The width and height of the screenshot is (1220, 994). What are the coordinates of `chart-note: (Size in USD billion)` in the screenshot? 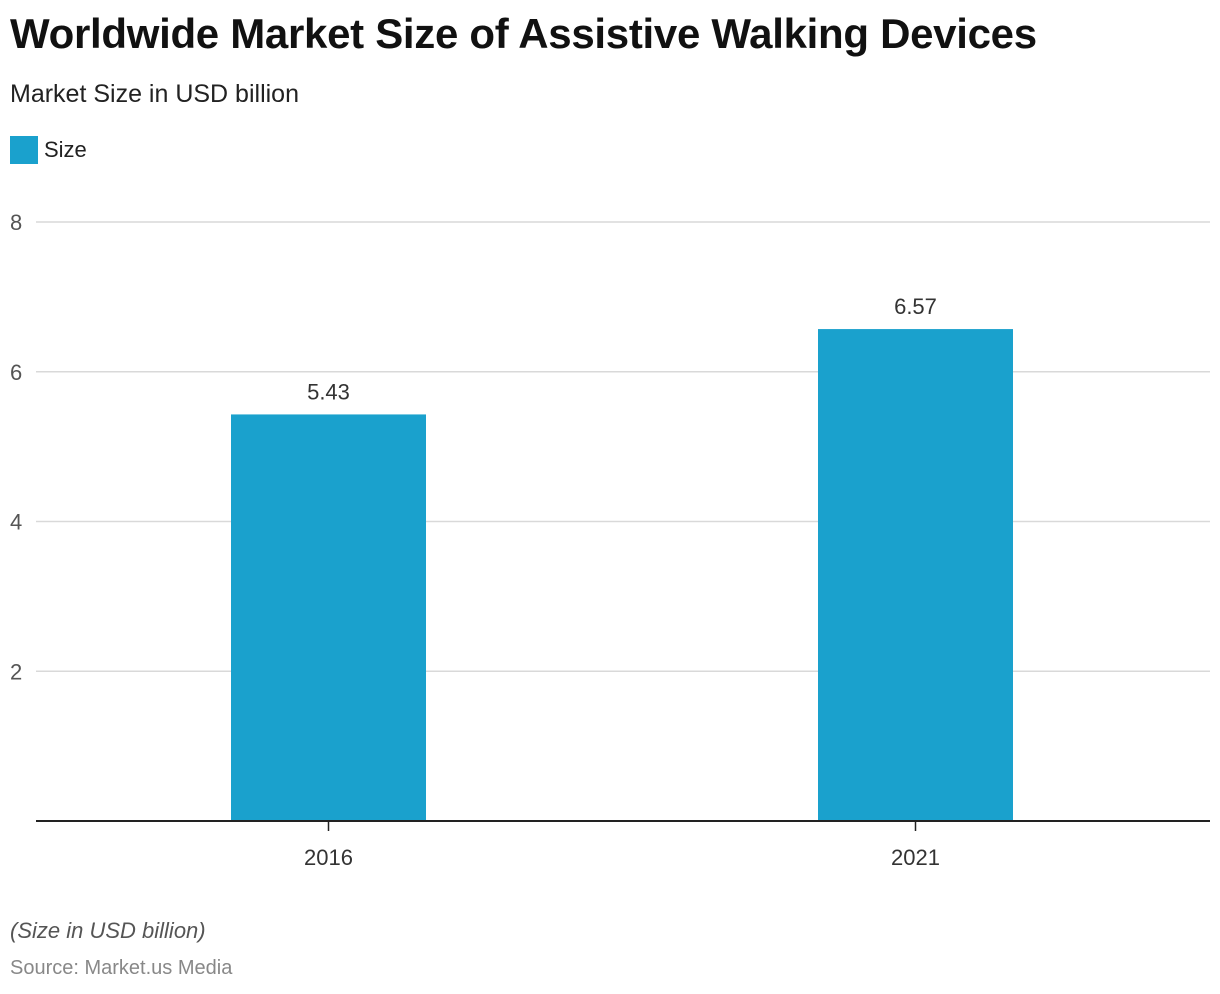 It's located at (108, 930).